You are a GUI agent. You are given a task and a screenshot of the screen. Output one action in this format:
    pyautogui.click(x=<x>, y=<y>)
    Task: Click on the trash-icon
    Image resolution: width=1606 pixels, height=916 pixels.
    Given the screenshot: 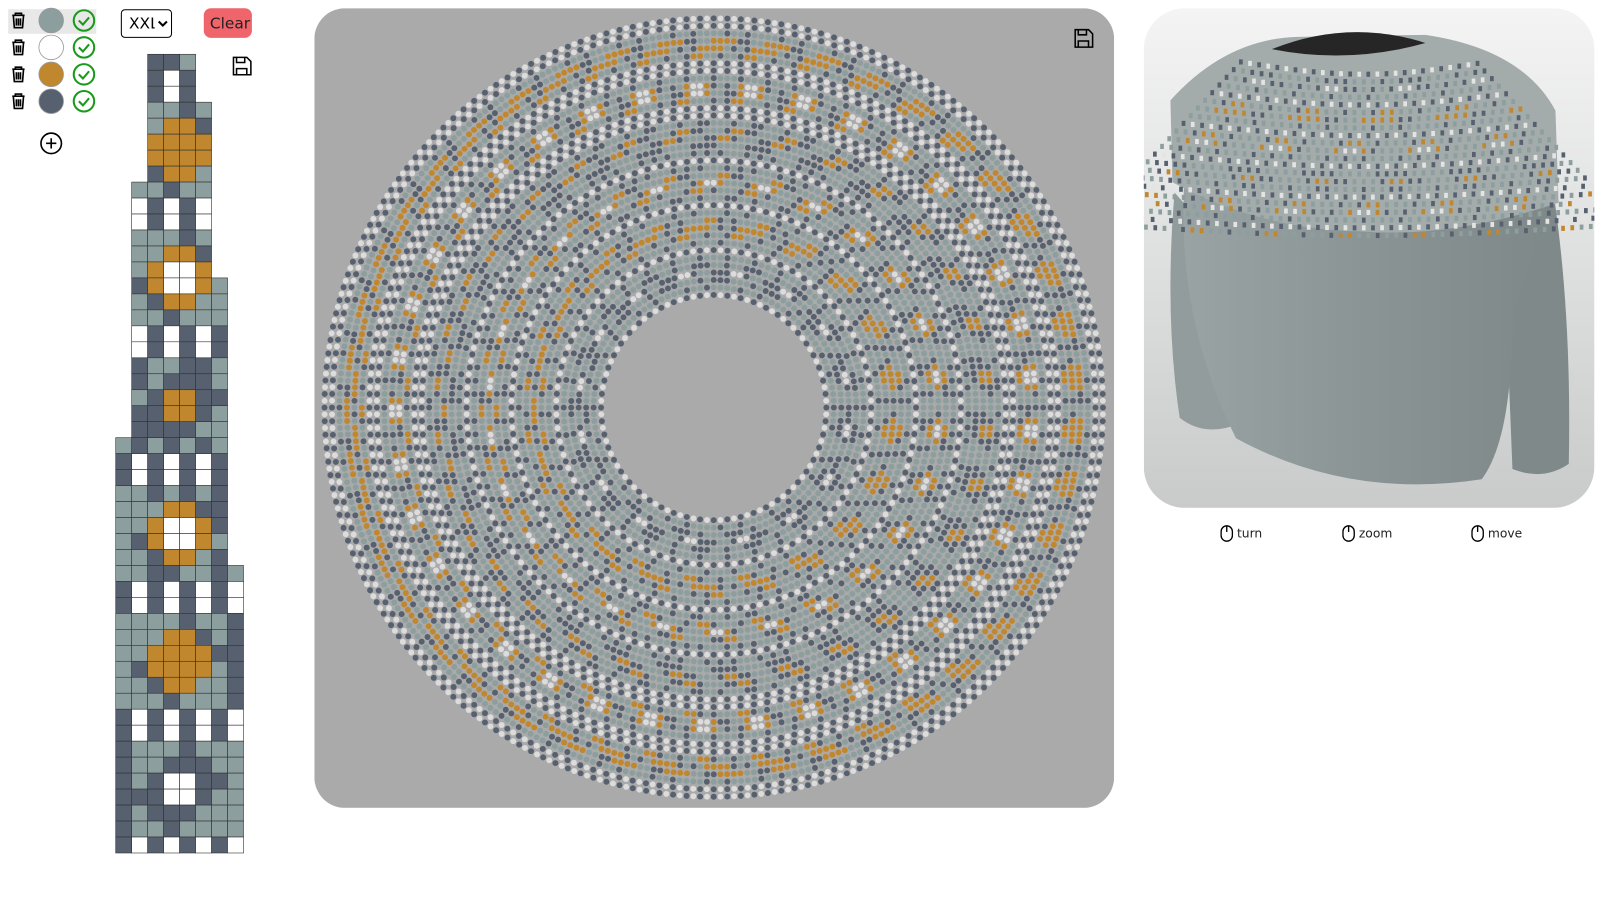 What is the action you would take?
    pyautogui.click(x=18, y=20)
    